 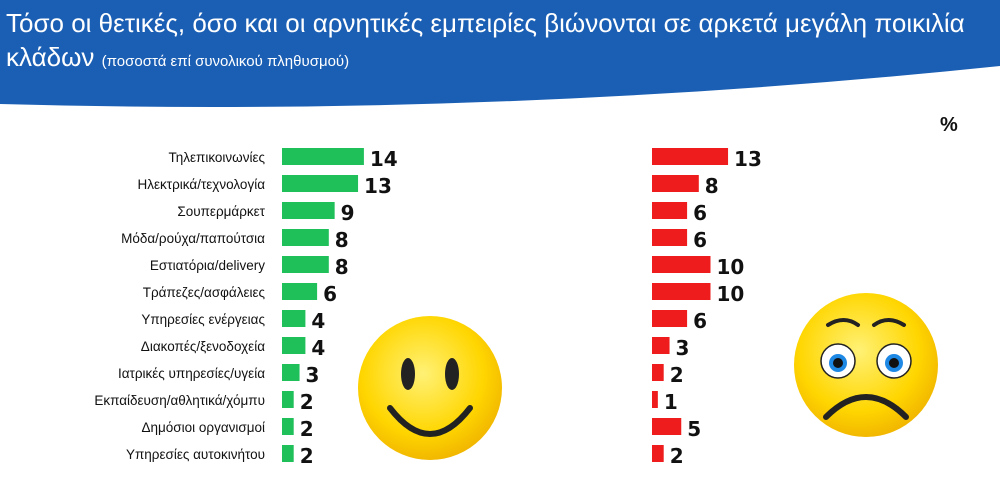 What do you see at coordinates (193, 238) in the screenshot?
I see `category-label: Μόδα/ρούχα/παπούτσια` at bounding box center [193, 238].